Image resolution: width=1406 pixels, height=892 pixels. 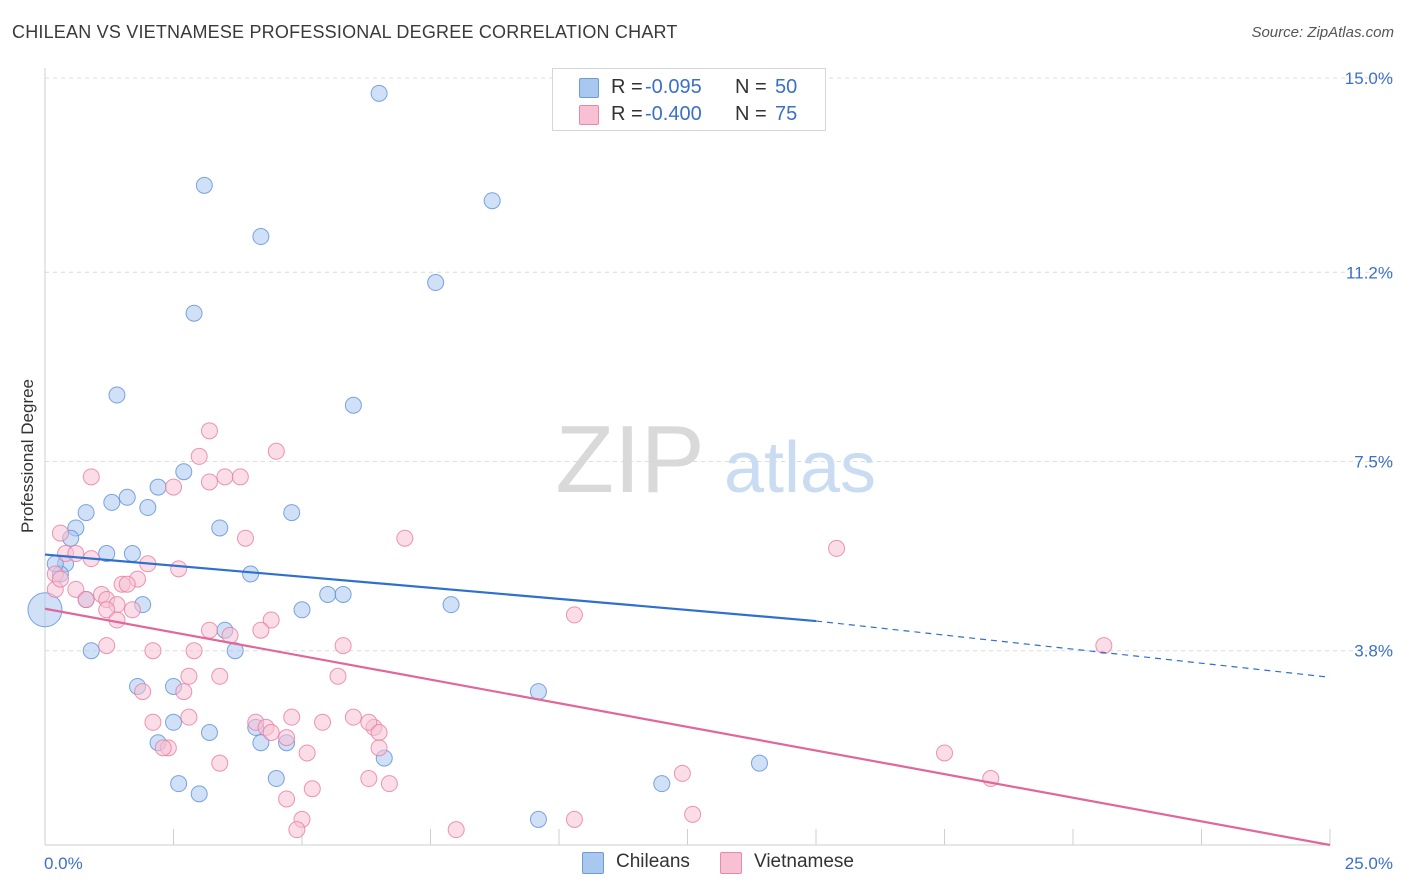 What do you see at coordinates (63, 863) in the screenshot?
I see `x-tick-label-min: 0.0%` at bounding box center [63, 863].